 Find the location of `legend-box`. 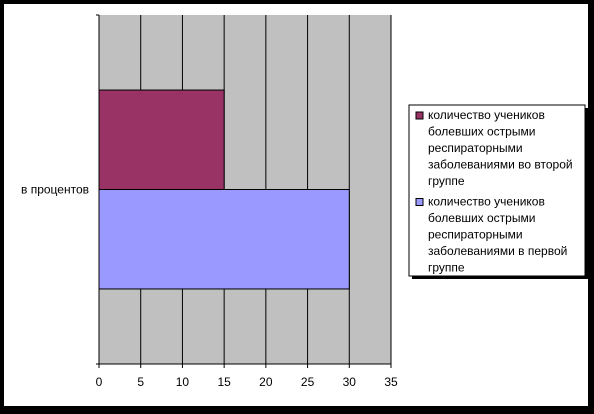

legend-box is located at coordinates (497, 190).